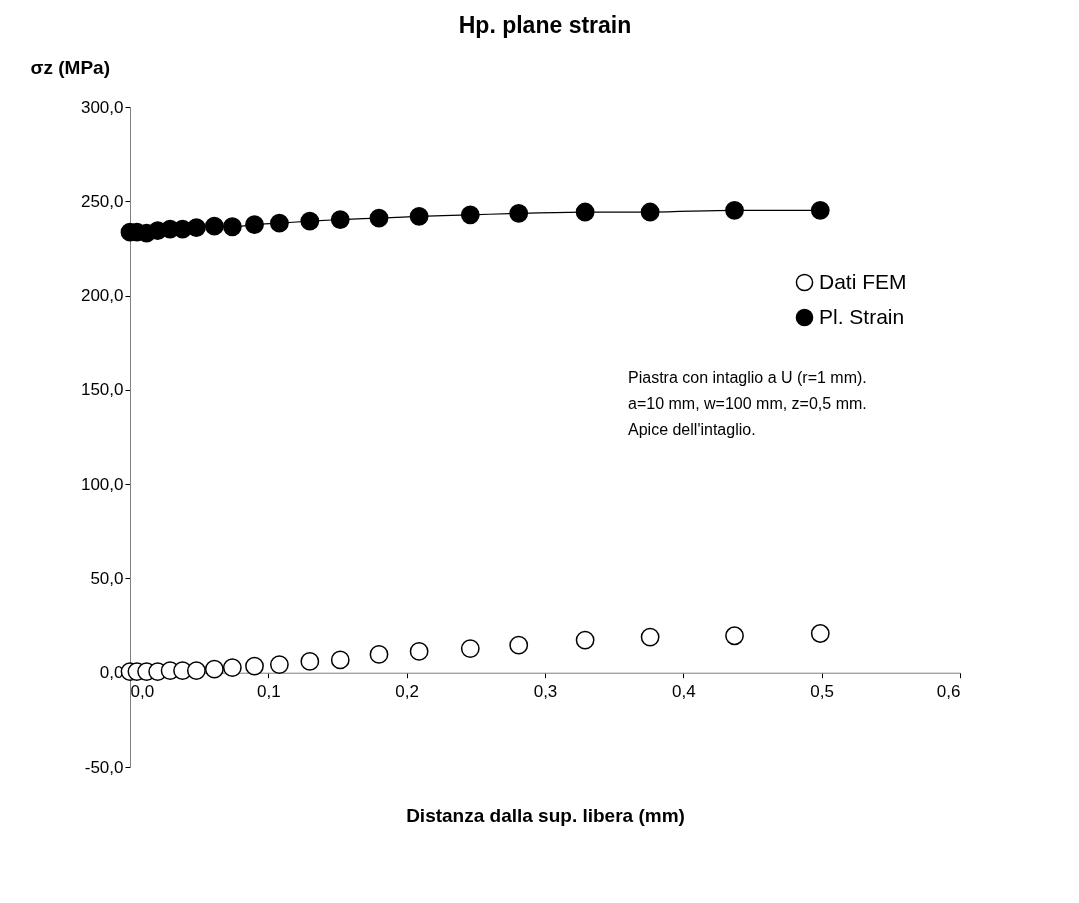 The width and height of the screenshot is (1079, 903). I want to click on legend-label: Dati FEM, so click(863, 281).